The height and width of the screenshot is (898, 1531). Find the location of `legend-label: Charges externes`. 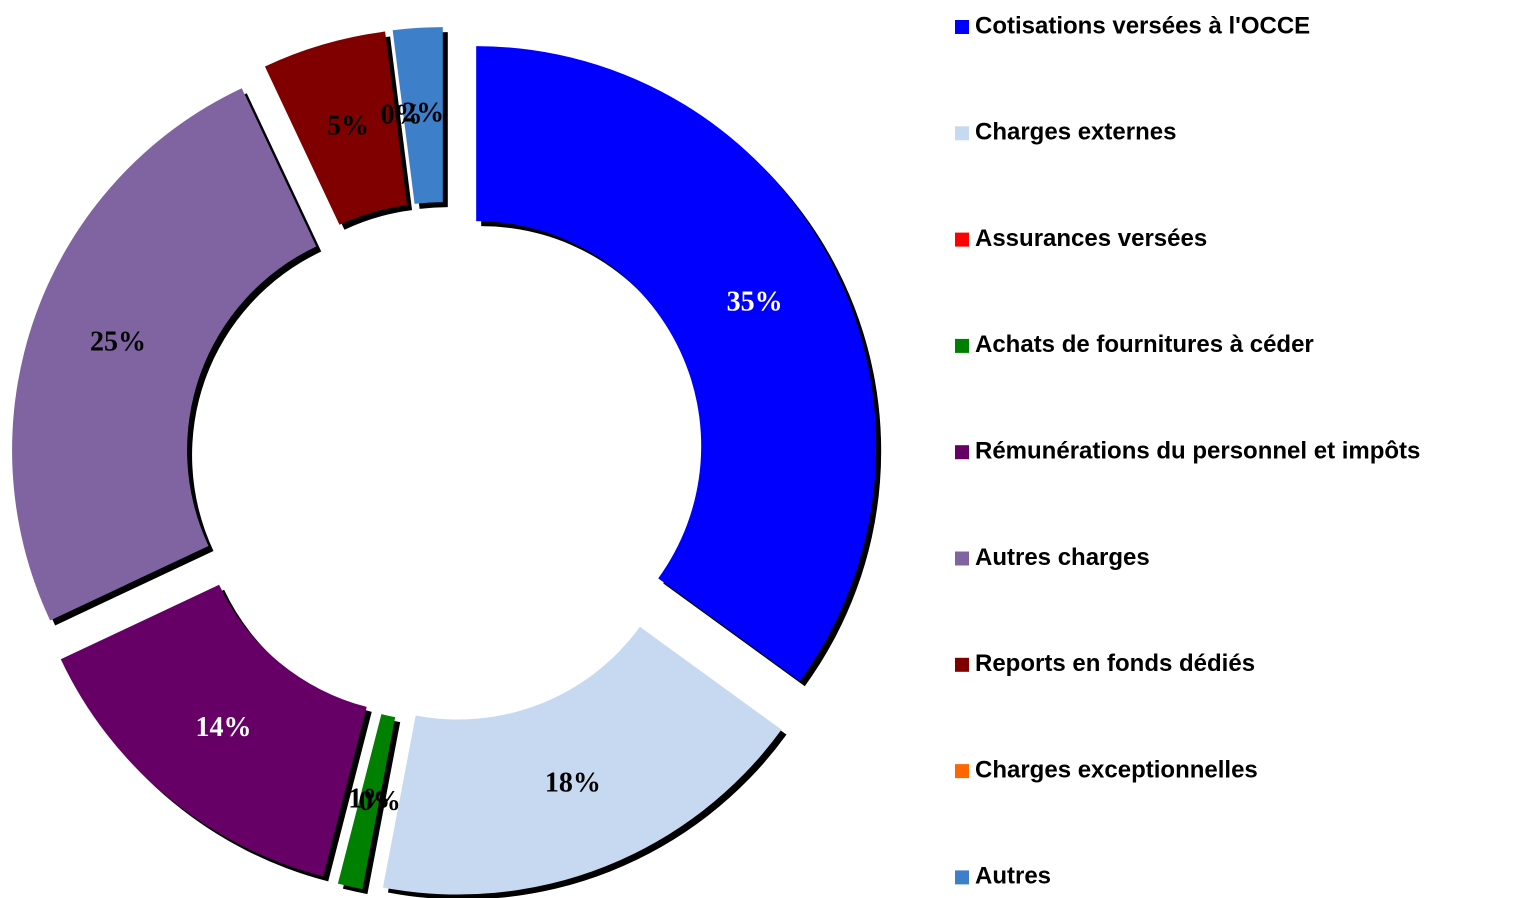

legend-label: Charges externes is located at coordinates (1075, 132).